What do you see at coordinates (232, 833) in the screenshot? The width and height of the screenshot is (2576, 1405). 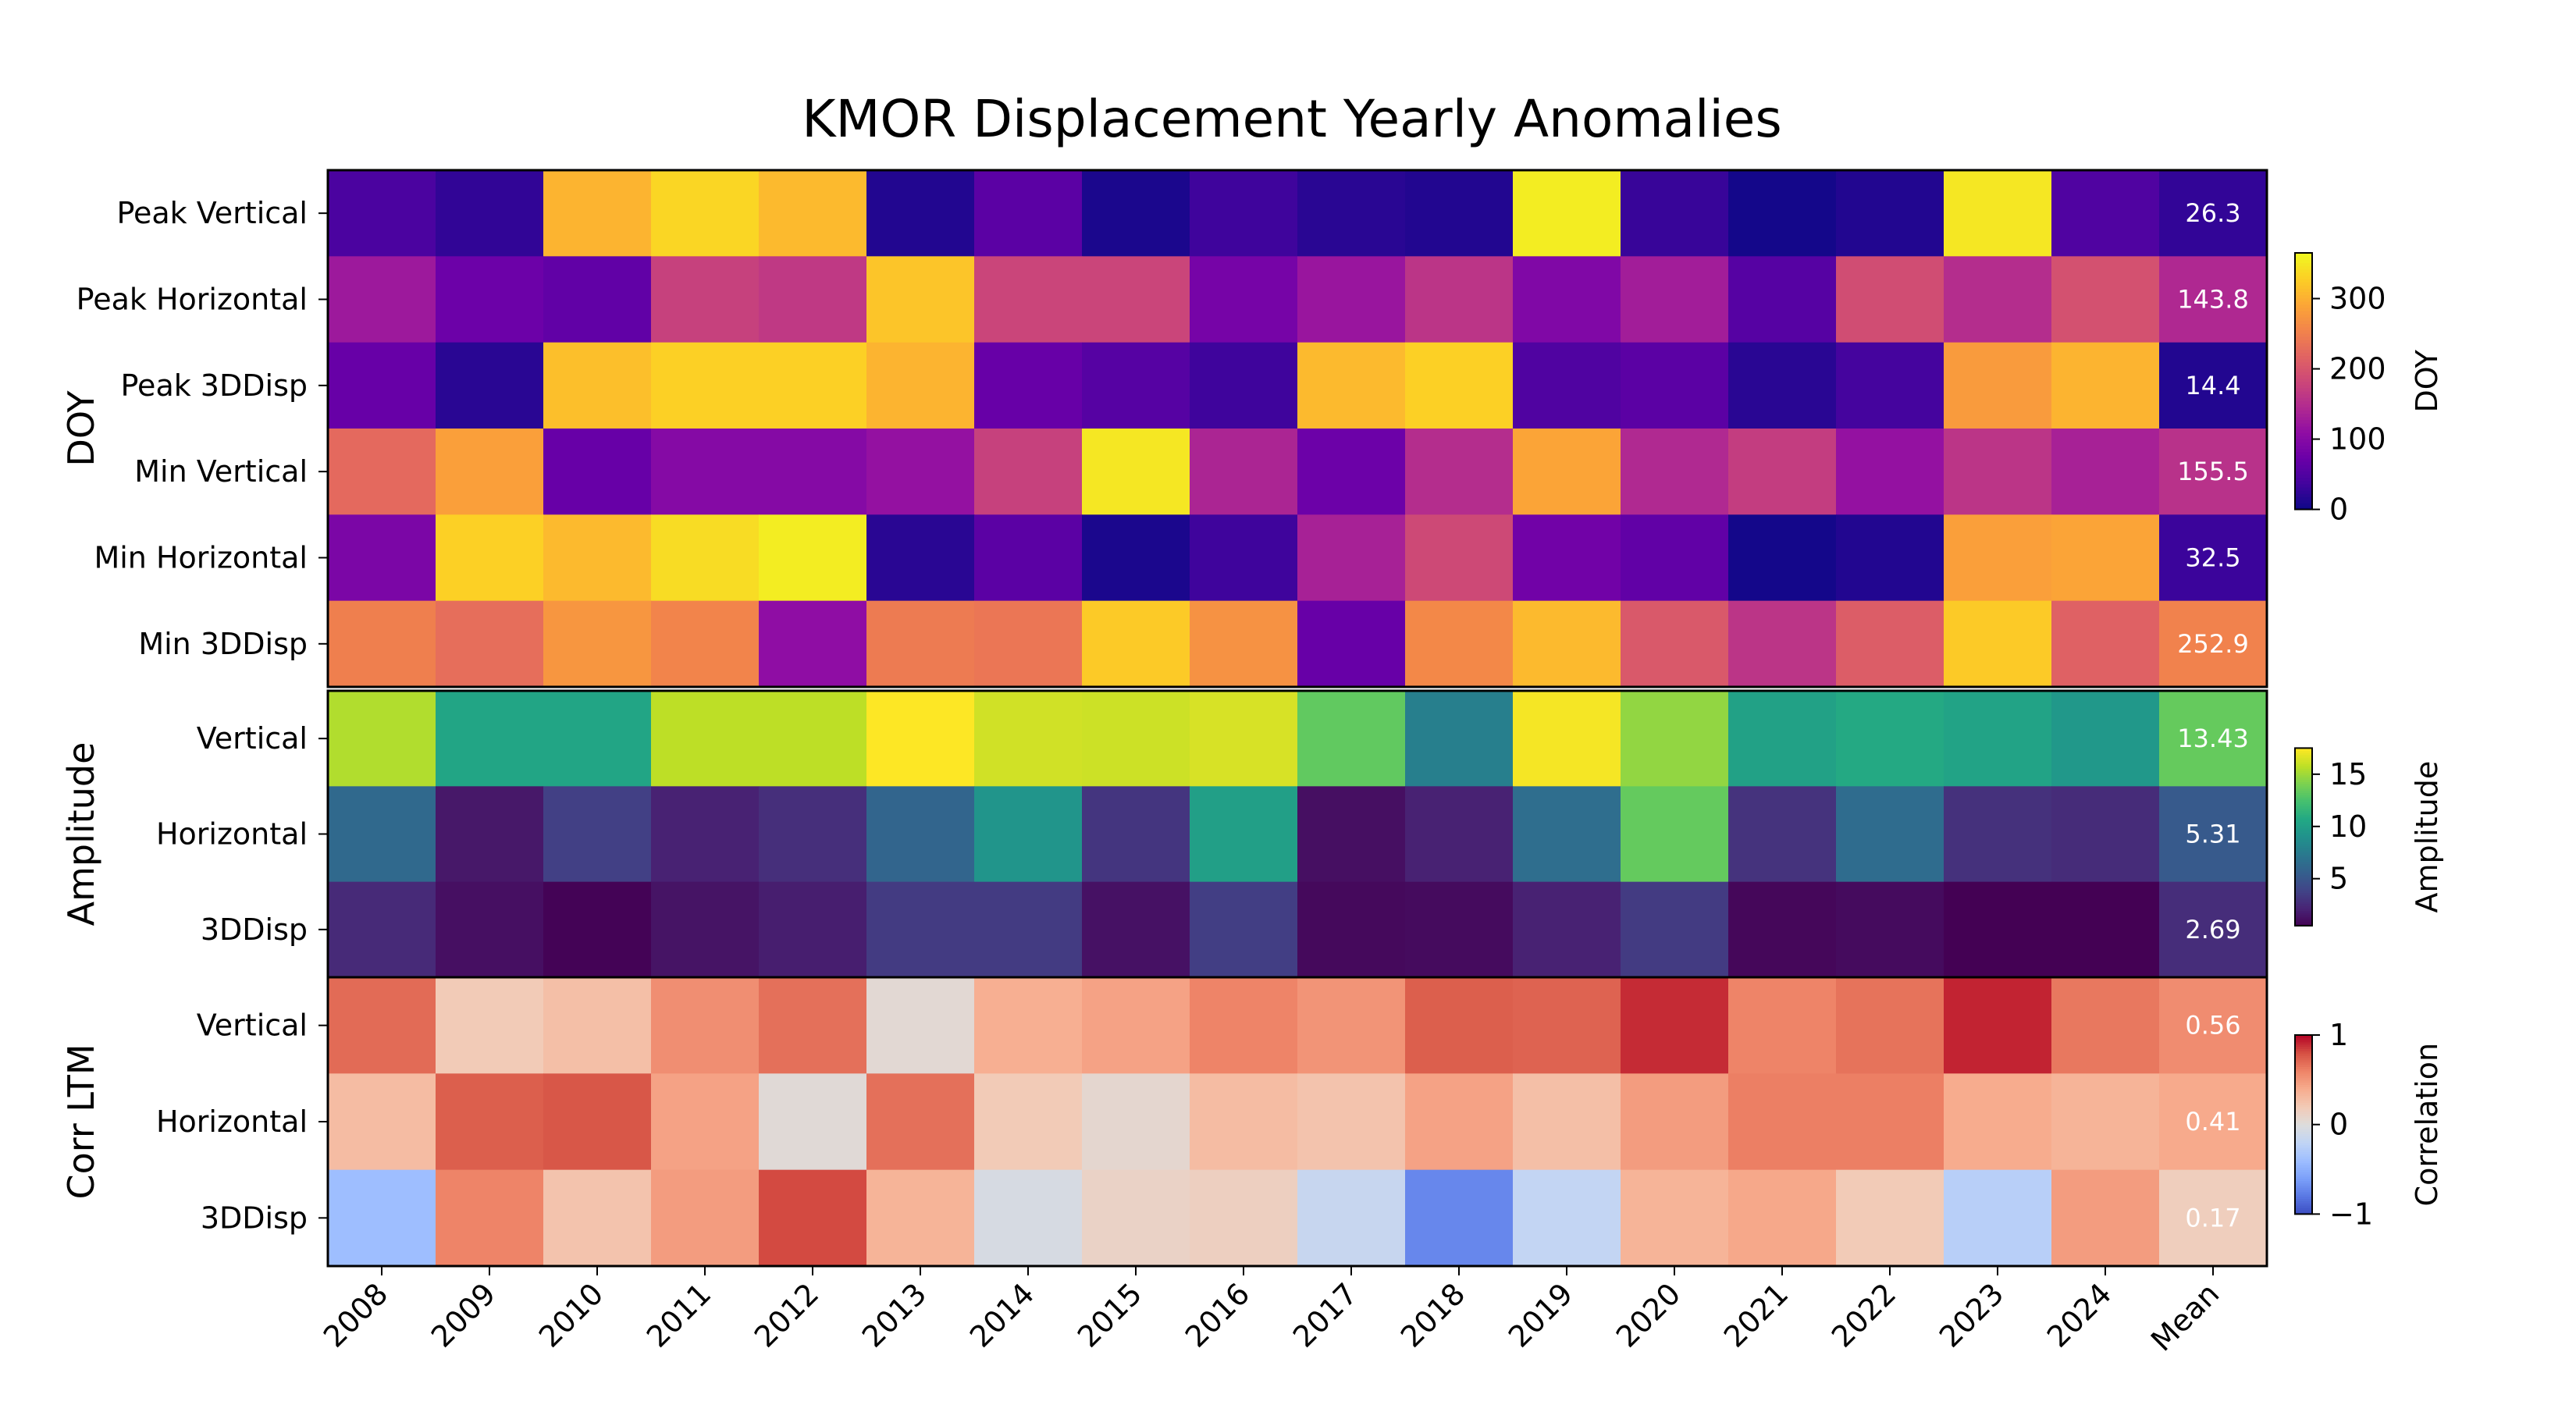 I see `row-label: Horizontal` at bounding box center [232, 833].